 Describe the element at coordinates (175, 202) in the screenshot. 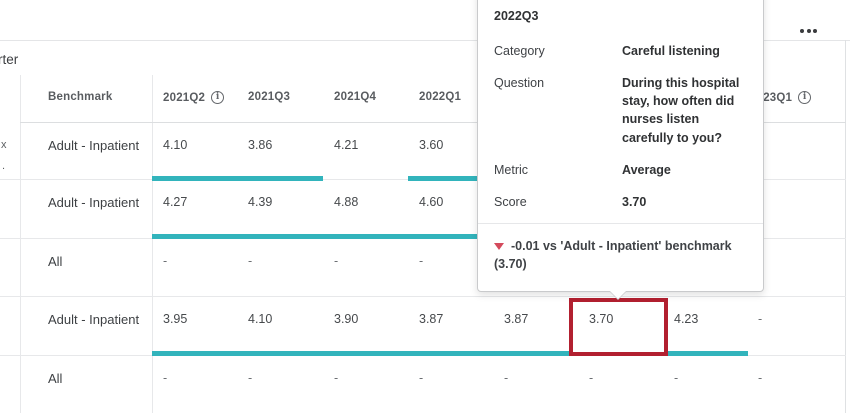

I see `score-cell: 4.27` at that location.